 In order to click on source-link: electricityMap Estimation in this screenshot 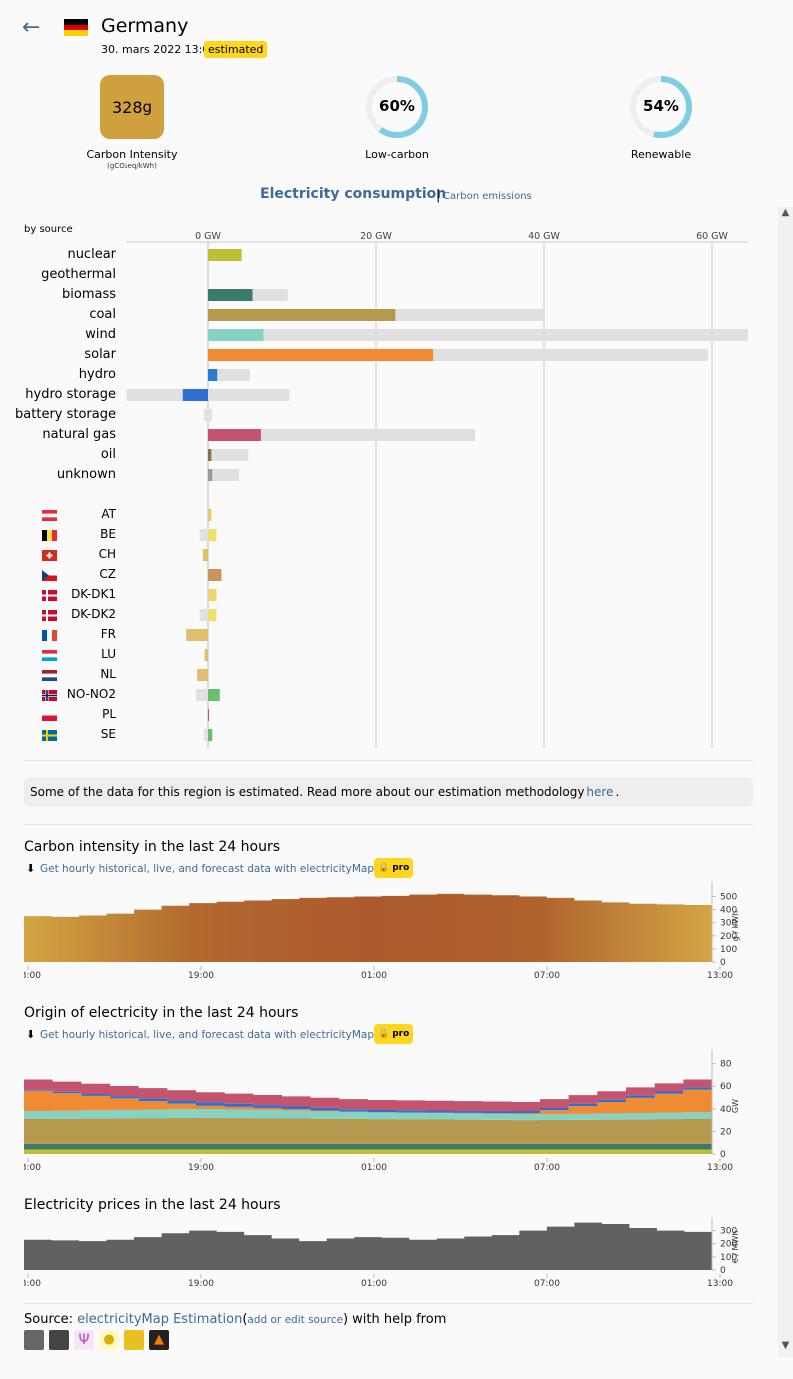, I will do `click(160, 1319)`.